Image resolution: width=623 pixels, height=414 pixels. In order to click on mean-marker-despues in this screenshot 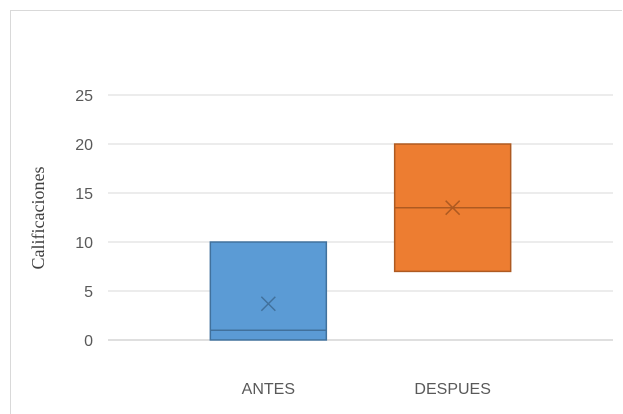, I will do `click(453, 208)`.